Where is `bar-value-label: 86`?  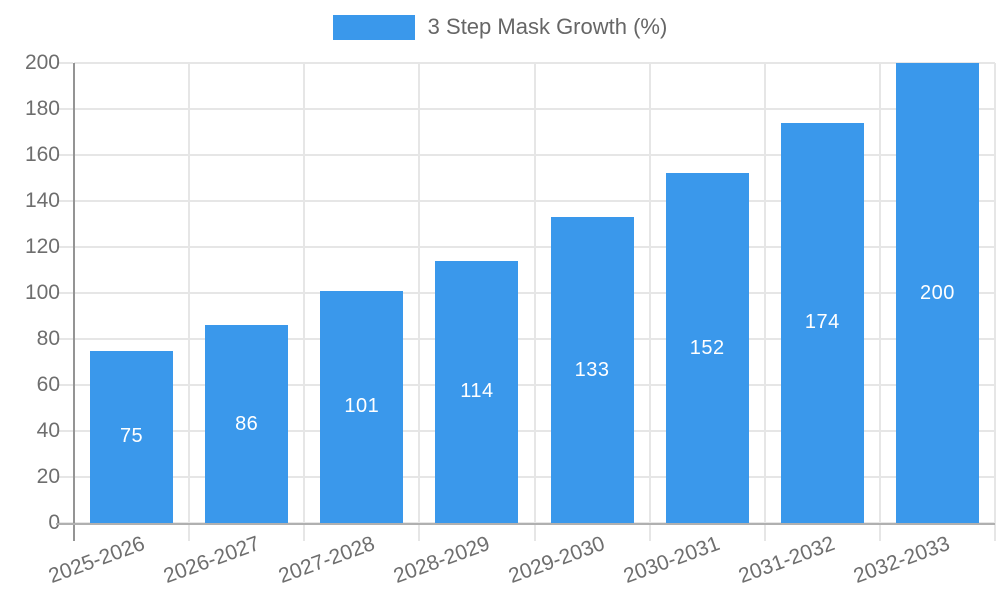
bar-value-label: 86 is located at coordinates (247, 423).